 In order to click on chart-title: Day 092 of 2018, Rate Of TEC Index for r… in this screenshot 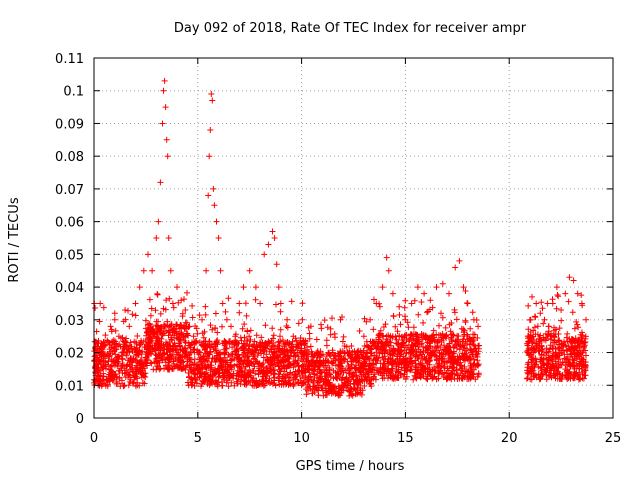, I will do `click(350, 28)`.